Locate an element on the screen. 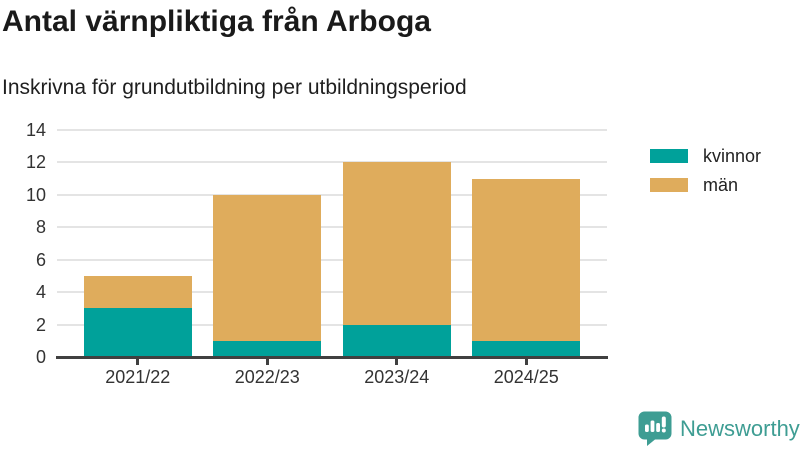 Image resolution: width=800 pixels, height=450 pixels. legend: kvinnor män is located at coordinates (705, 175).